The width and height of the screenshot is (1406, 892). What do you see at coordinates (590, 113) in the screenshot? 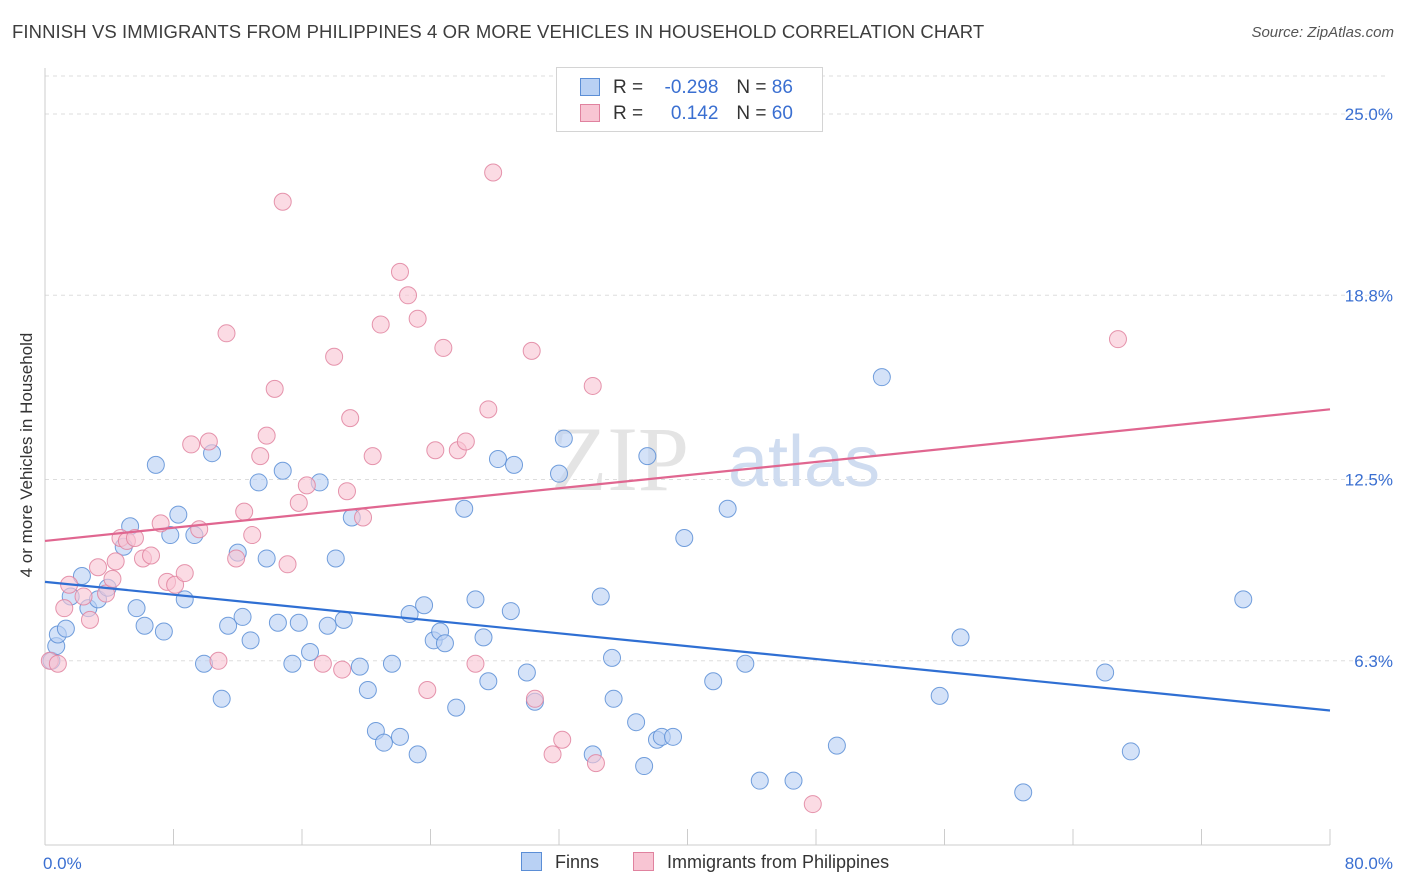
I see `philippines-swatch` at bounding box center [590, 113].